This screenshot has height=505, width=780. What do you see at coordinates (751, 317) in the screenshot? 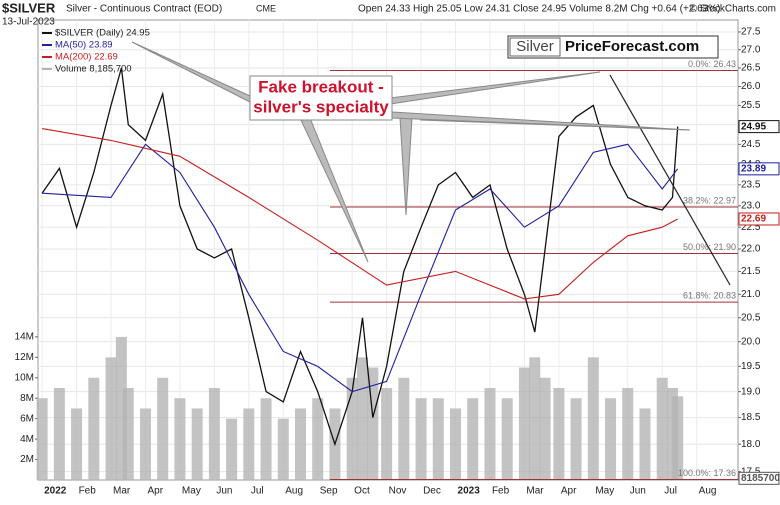
I see `y-tick-label: 20.5` at bounding box center [751, 317].